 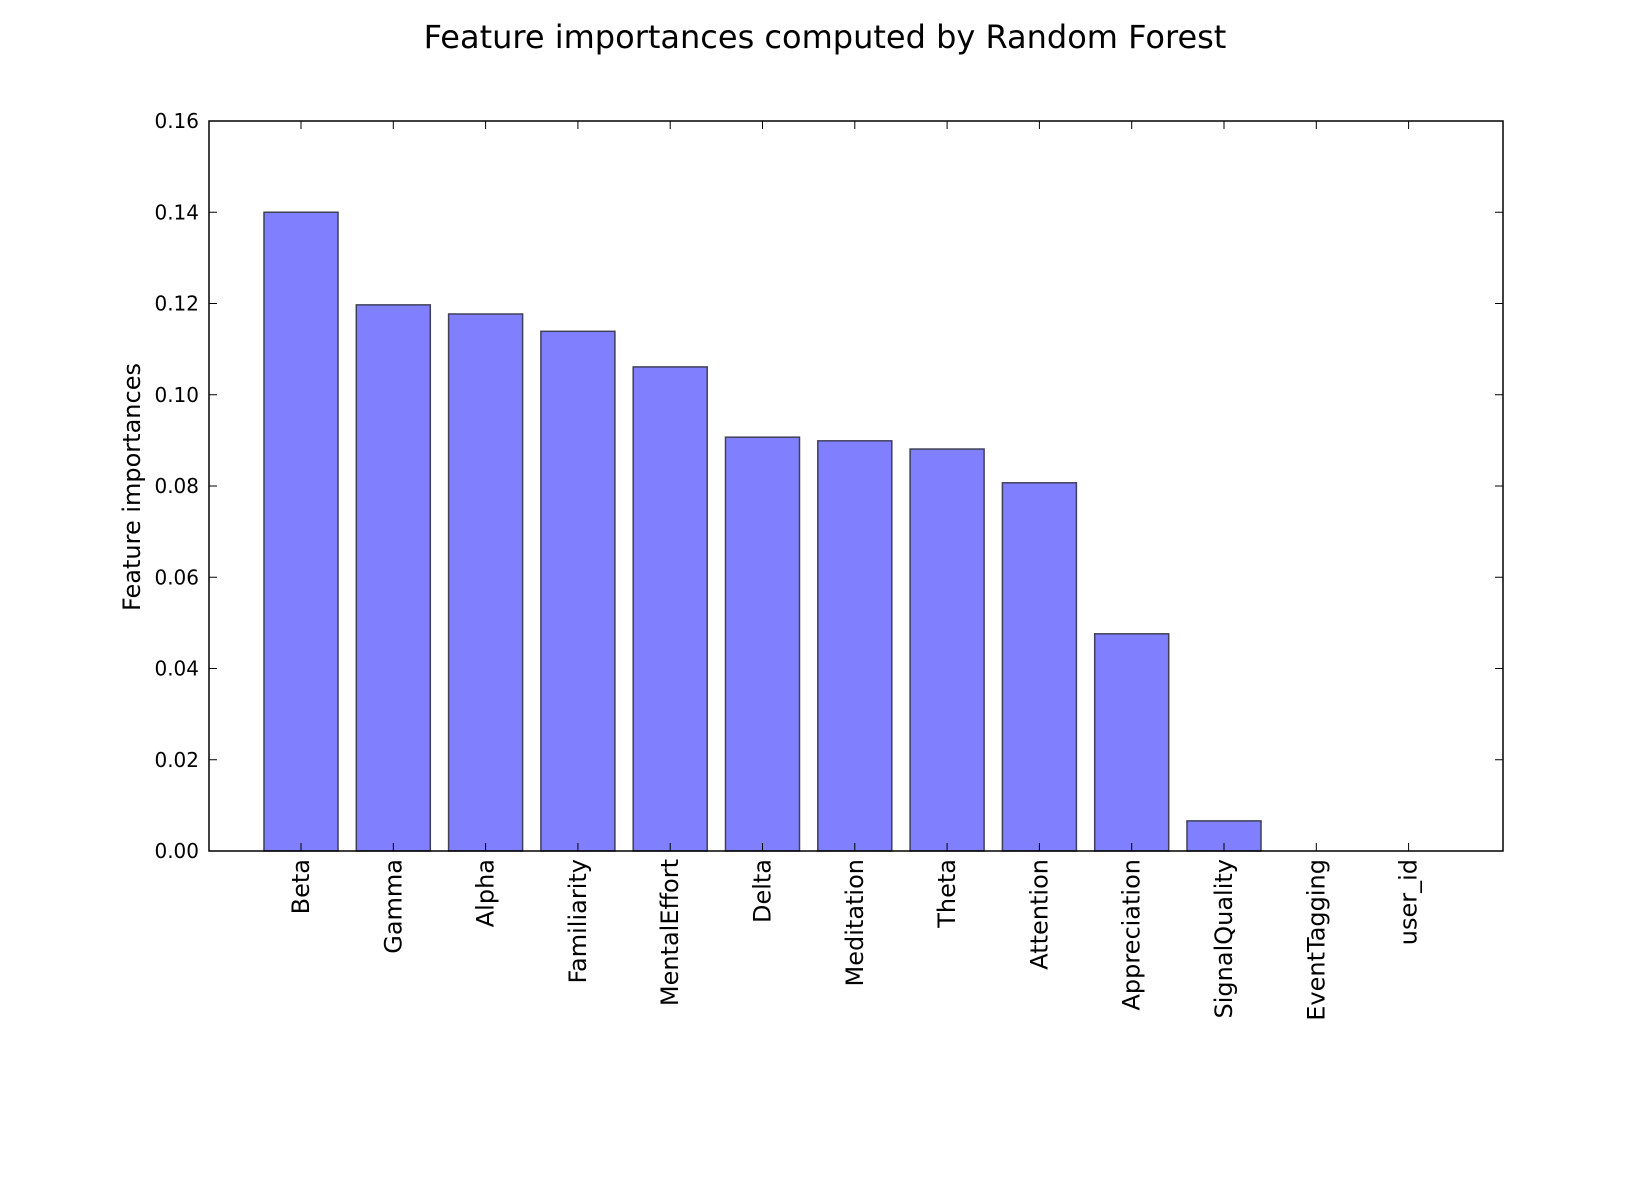 What do you see at coordinates (176, 395) in the screenshot?
I see `y-tick-label: 0.10` at bounding box center [176, 395].